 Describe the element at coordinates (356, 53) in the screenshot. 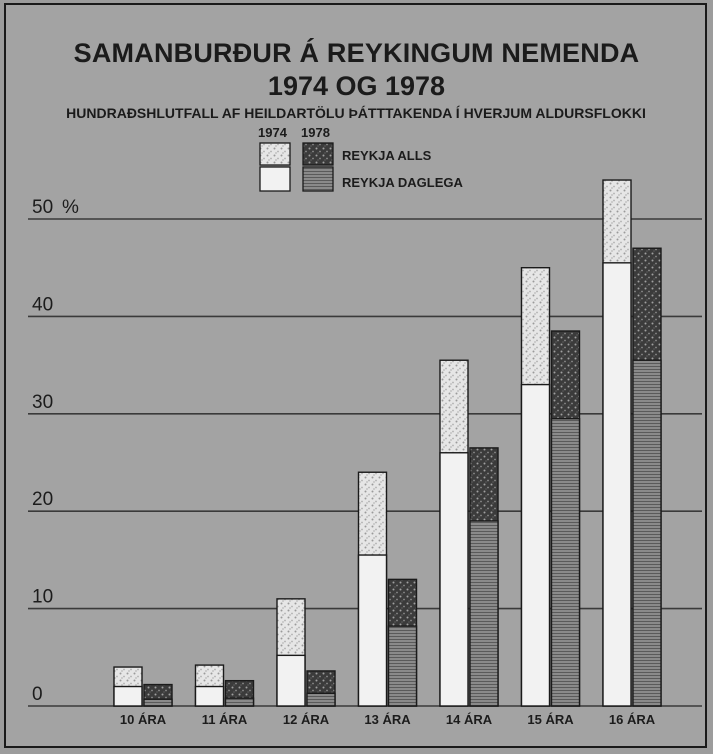

I see `chart-title: SAMANBURÐUR Á REYKINGUM NEMENDA` at that location.